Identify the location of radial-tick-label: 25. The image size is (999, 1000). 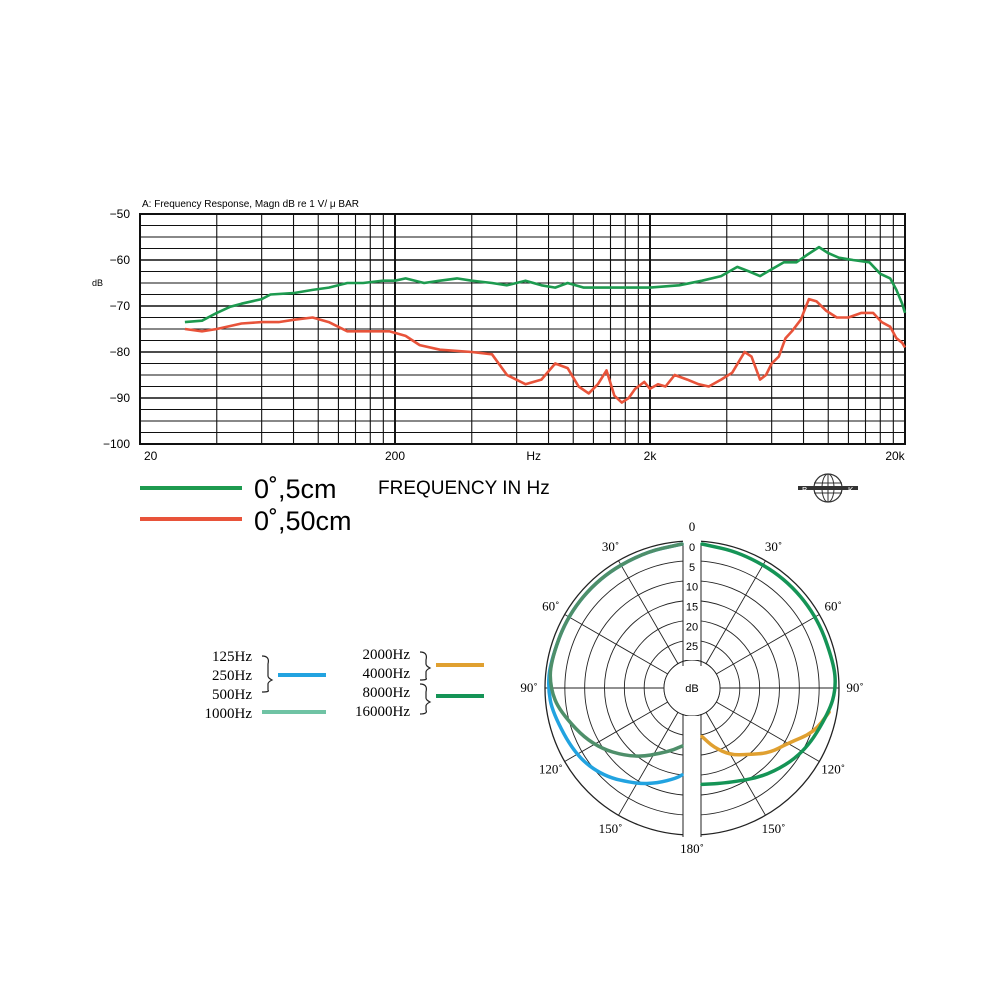
(692, 647).